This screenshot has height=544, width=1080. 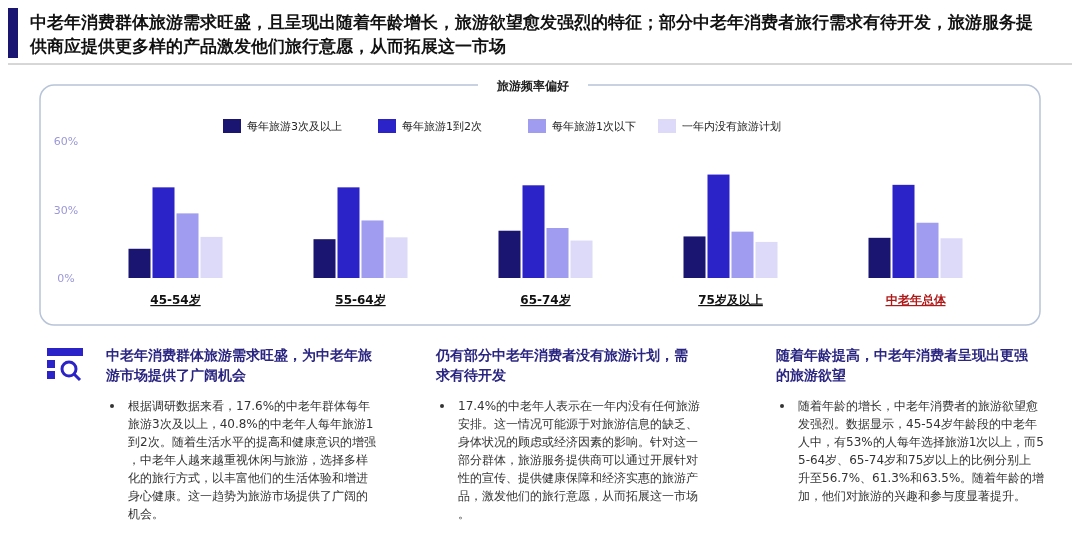 I want to click on x-tick-label: 65-74岁, so click(x=545, y=300).